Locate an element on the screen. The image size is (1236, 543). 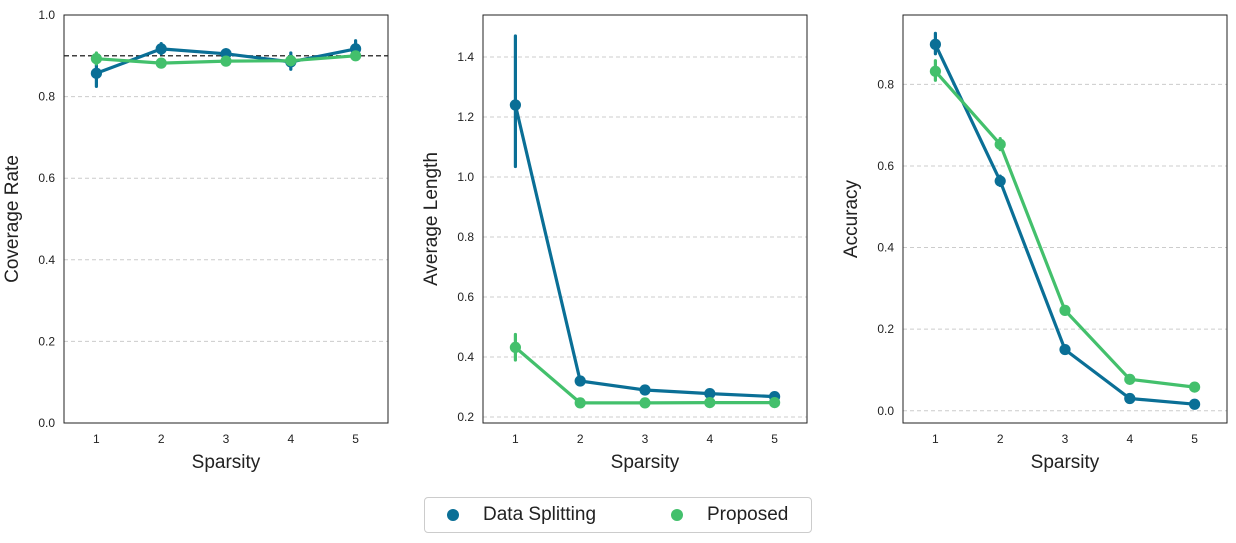
y-axis-label: Accuracy is located at coordinates (851, 218).